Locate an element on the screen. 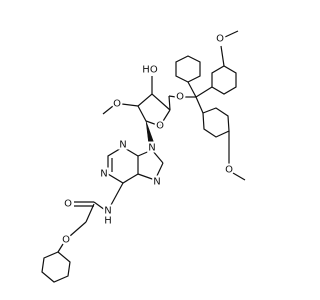 The height and width of the screenshot is (300, 320). wedge-bond is located at coordinates (150, 133).